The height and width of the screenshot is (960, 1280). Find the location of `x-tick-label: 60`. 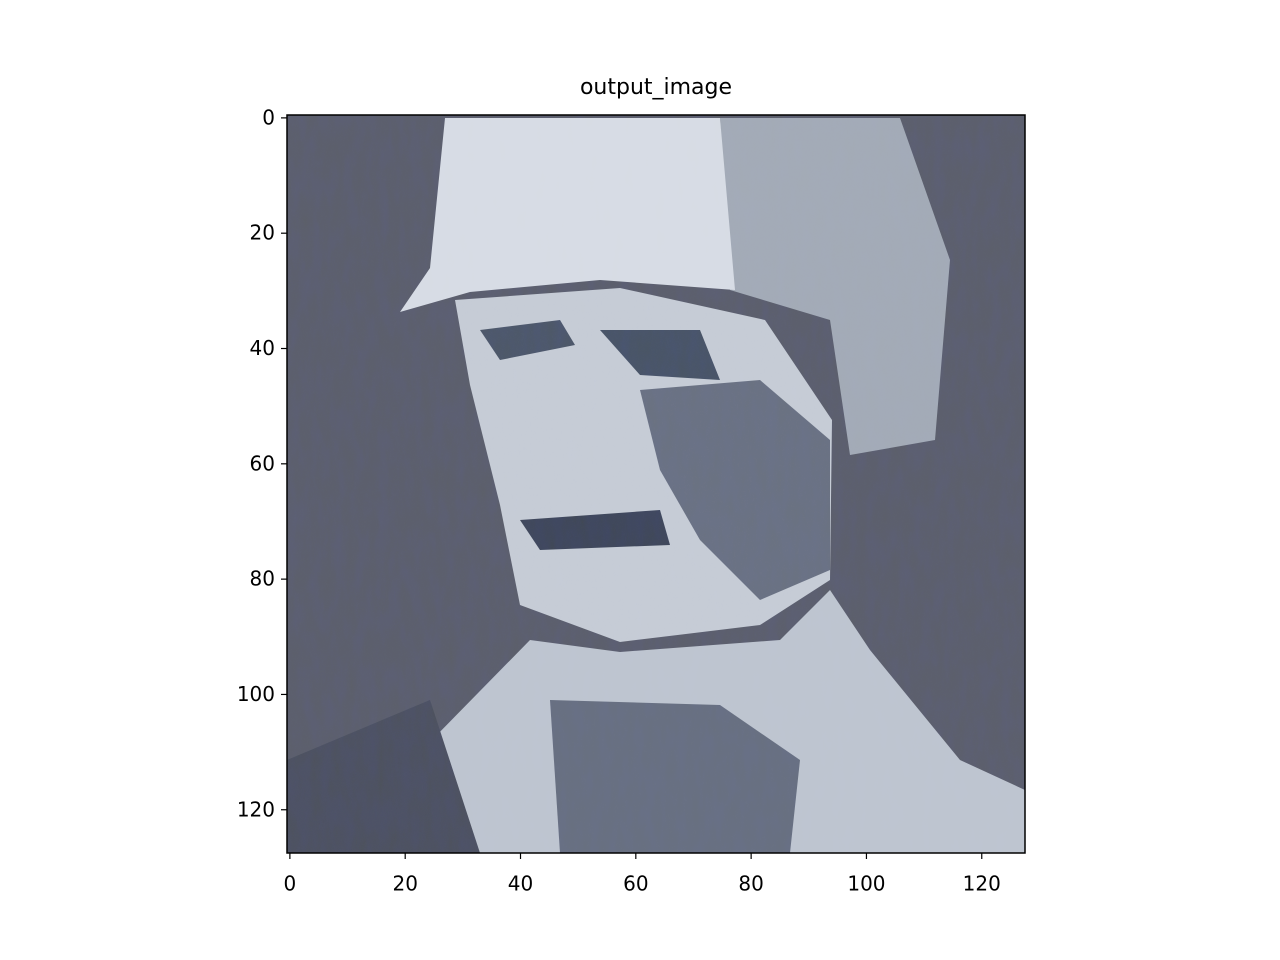

x-tick-label: 60 is located at coordinates (635, 884).